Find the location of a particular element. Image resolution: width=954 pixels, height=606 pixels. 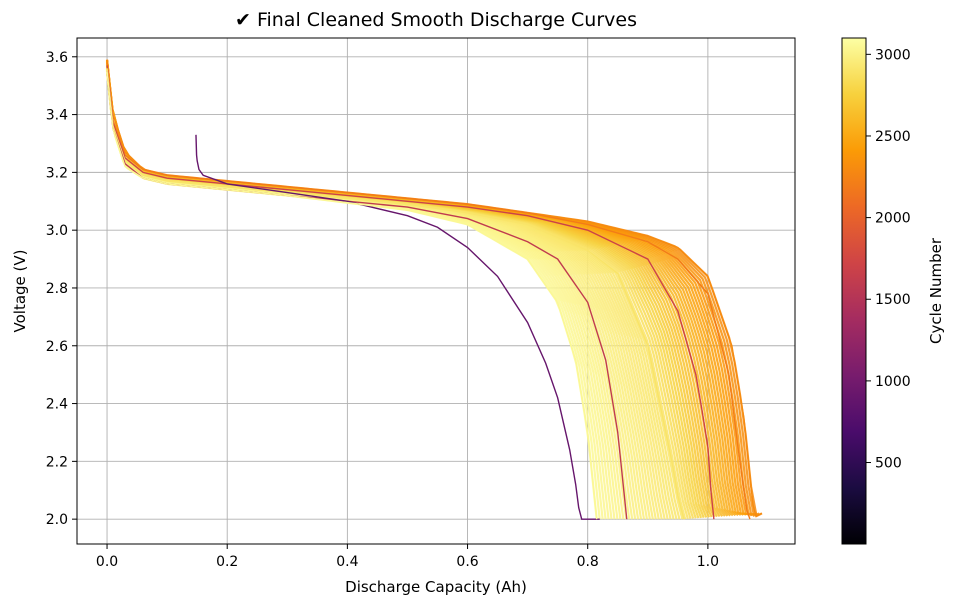

x-tick-label: 0.4 is located at coordinates (347, 562).